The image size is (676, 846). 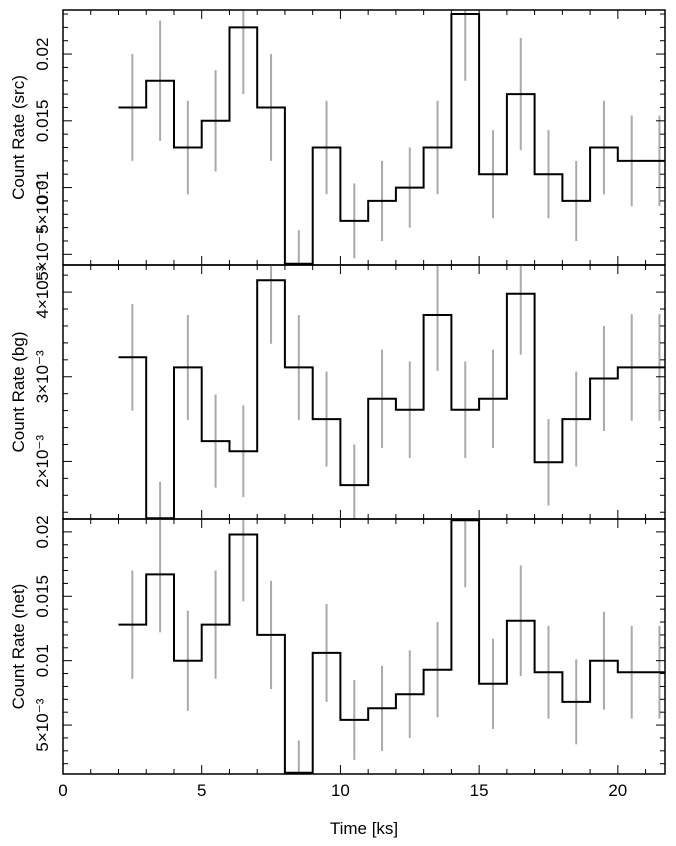 What do you see at coordinates (479, 790) in the screenshot?
I see `x-tick-label: 15` at bounding box center [479, 790].